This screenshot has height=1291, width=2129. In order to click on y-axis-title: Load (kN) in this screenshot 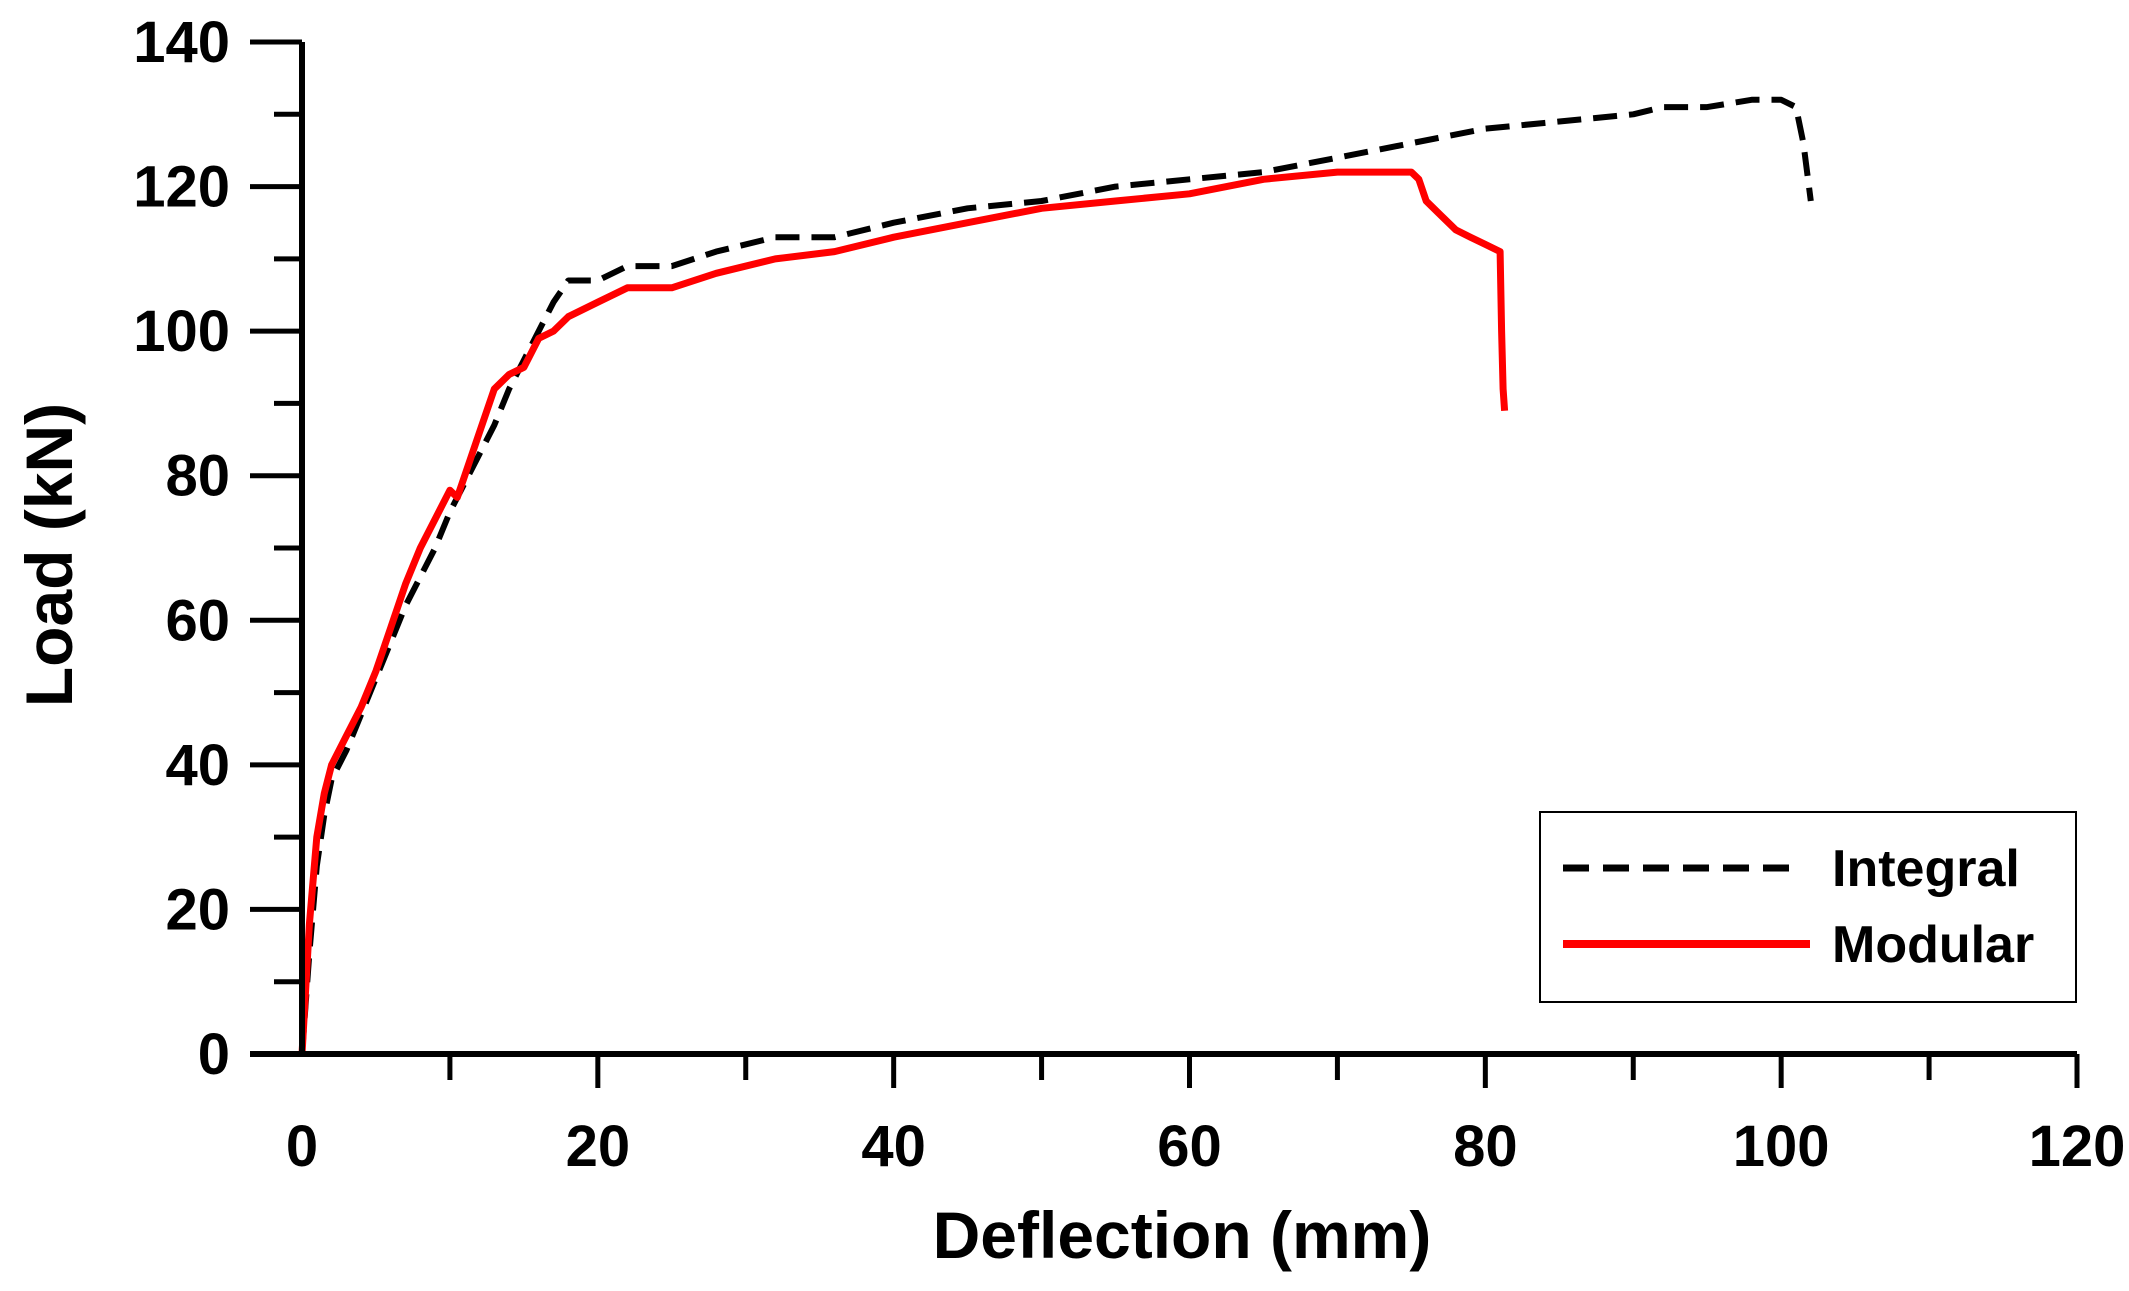, I will do `click(49, 555)`.